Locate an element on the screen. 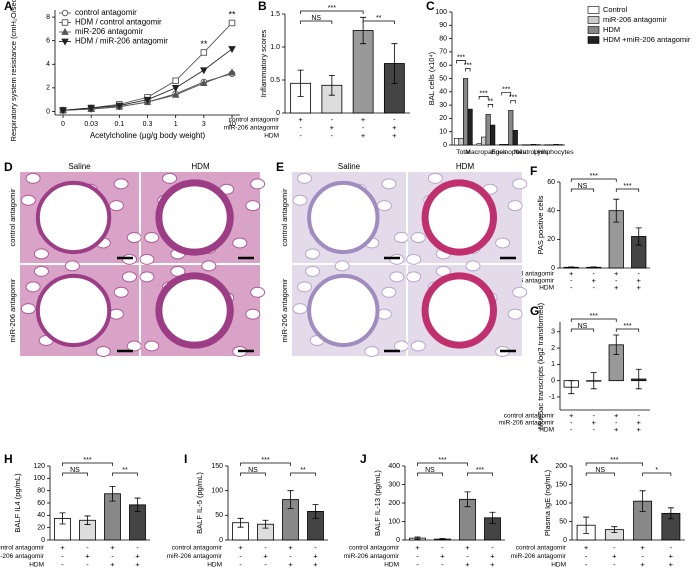 The height and width of the screenshot is (576, 700). airway-wall is located at coordinates (459, 310).